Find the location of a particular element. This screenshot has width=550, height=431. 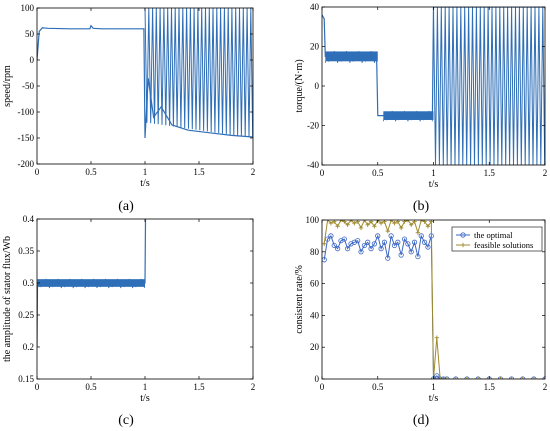

y-tick-label: 100 is located at coordinates (28, 8).